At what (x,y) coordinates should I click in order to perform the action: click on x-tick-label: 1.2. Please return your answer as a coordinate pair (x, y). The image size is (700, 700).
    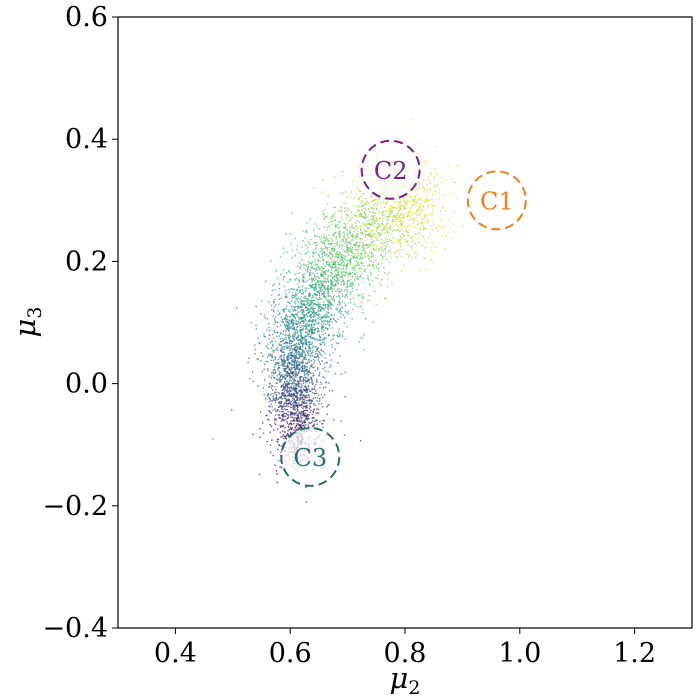
    Looking at the image, I should click on (634, 653).